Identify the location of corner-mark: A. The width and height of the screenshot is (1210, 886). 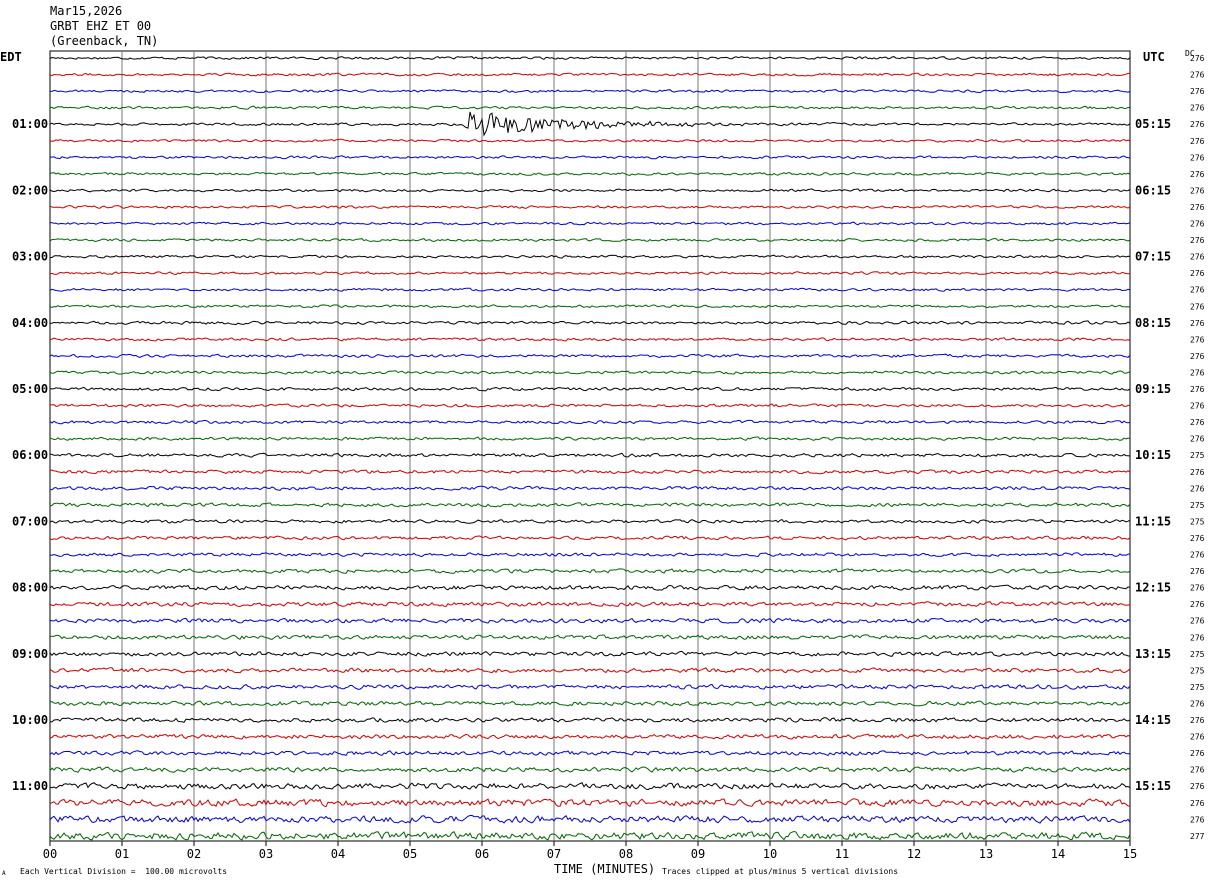
(4, 873).